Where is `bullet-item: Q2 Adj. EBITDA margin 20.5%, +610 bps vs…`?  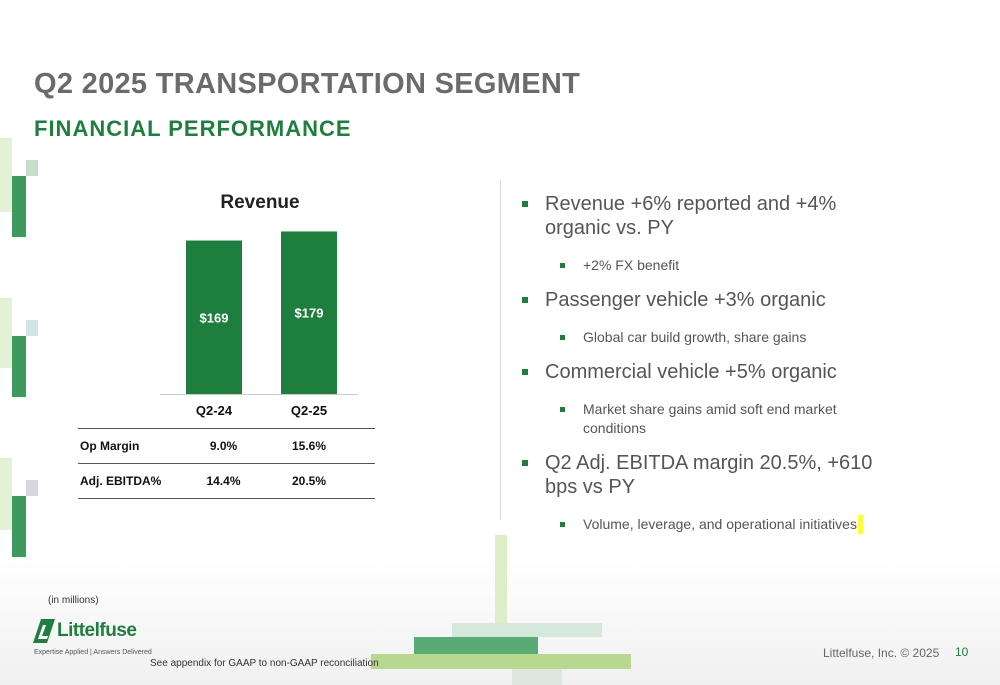
bullet-item: Q2 Adj. EBITDA margin 20.5%, +610 bps vs… is located at coordinates (710, 475).